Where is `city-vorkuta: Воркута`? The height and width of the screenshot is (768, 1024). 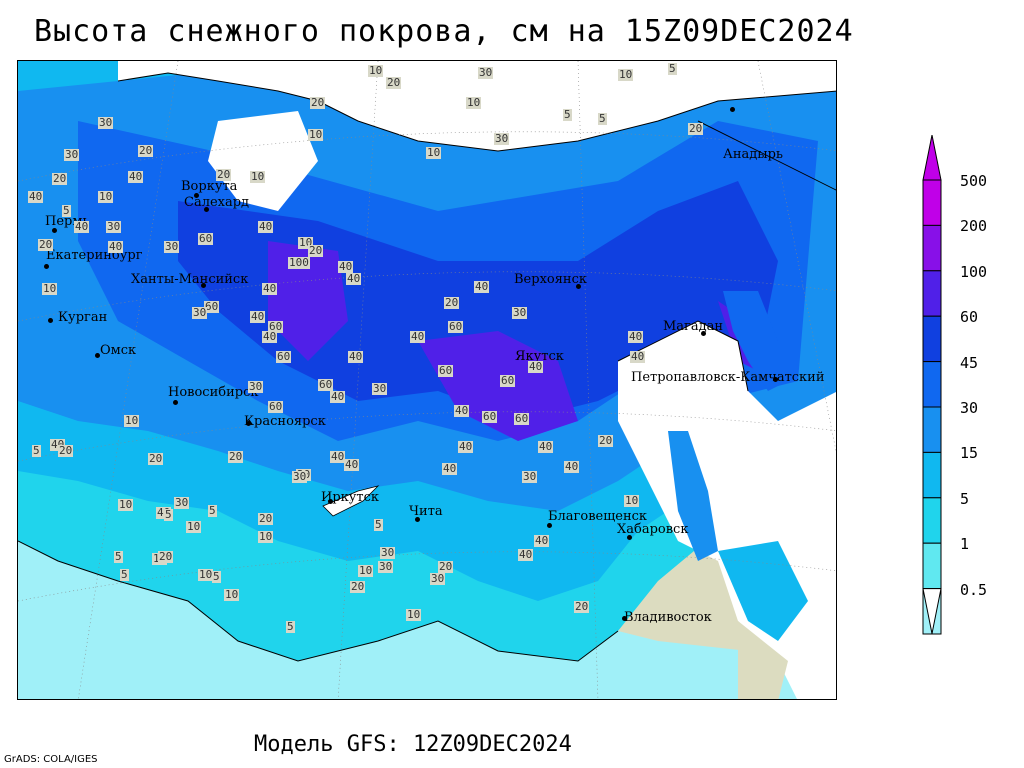
city-vorkuta: Воркута is located at coordinates (209, 186).